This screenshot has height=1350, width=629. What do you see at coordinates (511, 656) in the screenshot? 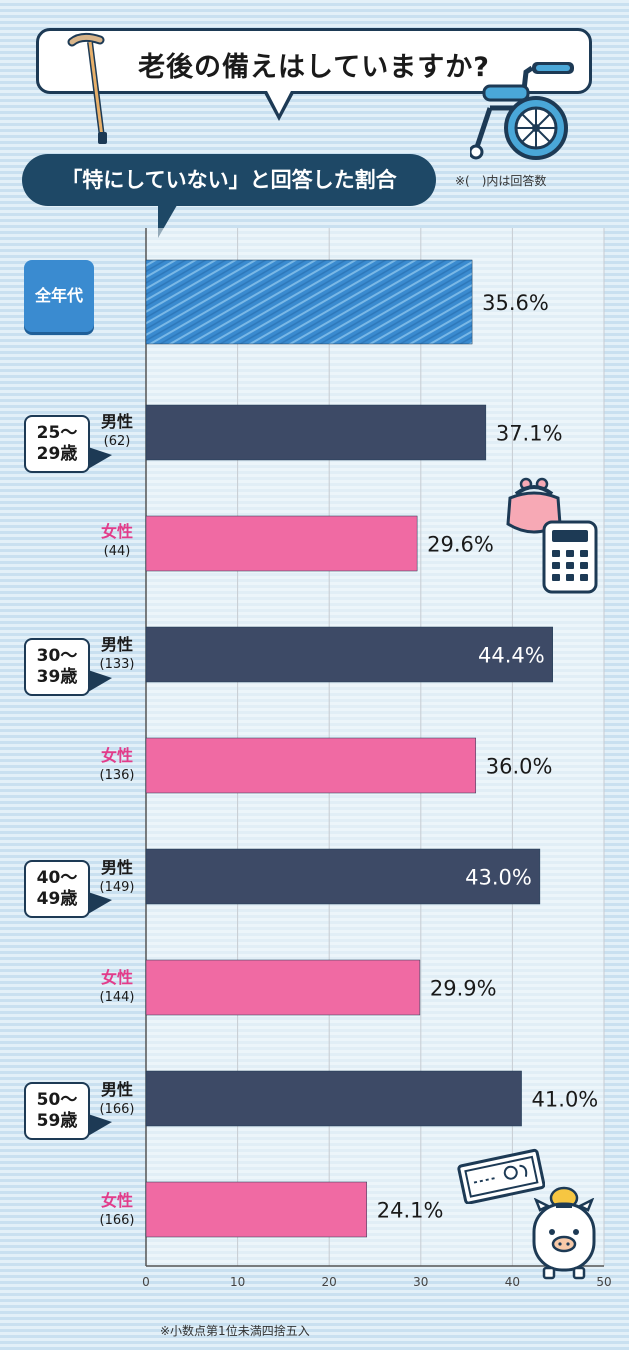
I see `bar-value-label: 44.4%` at bounding box center [511, 656].